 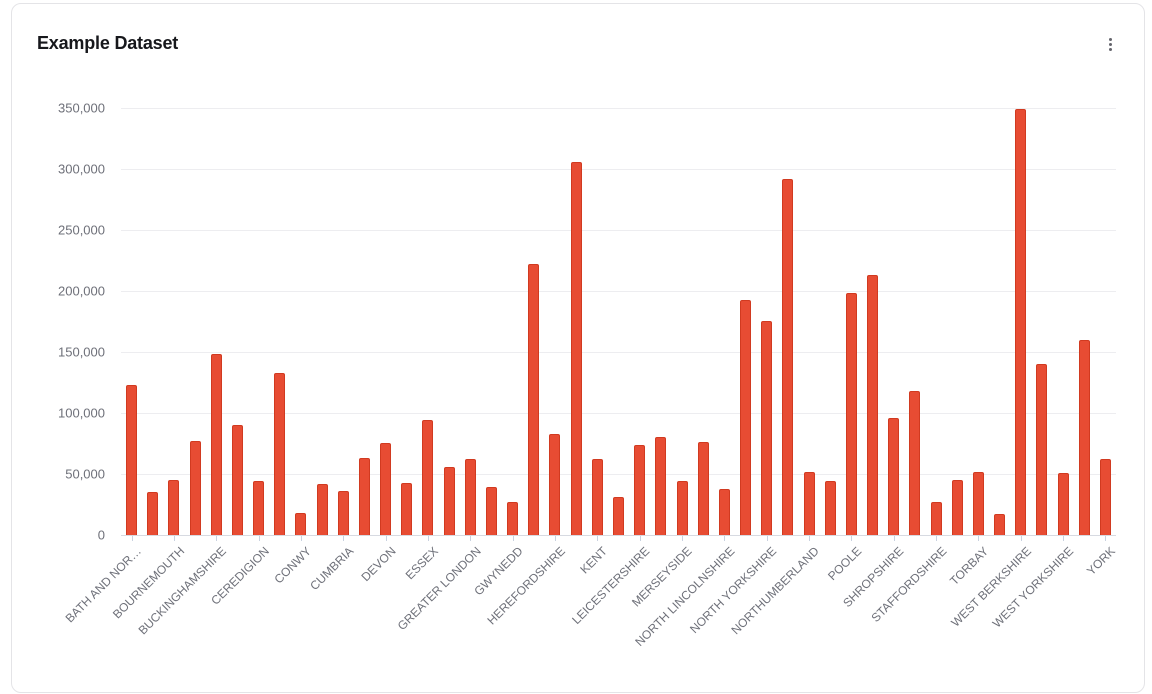 What do you see at coordinates (439, 588) in the screenshot?
I see `x-axis-label: GREATER LONDON` at bounding box center [439, 588].